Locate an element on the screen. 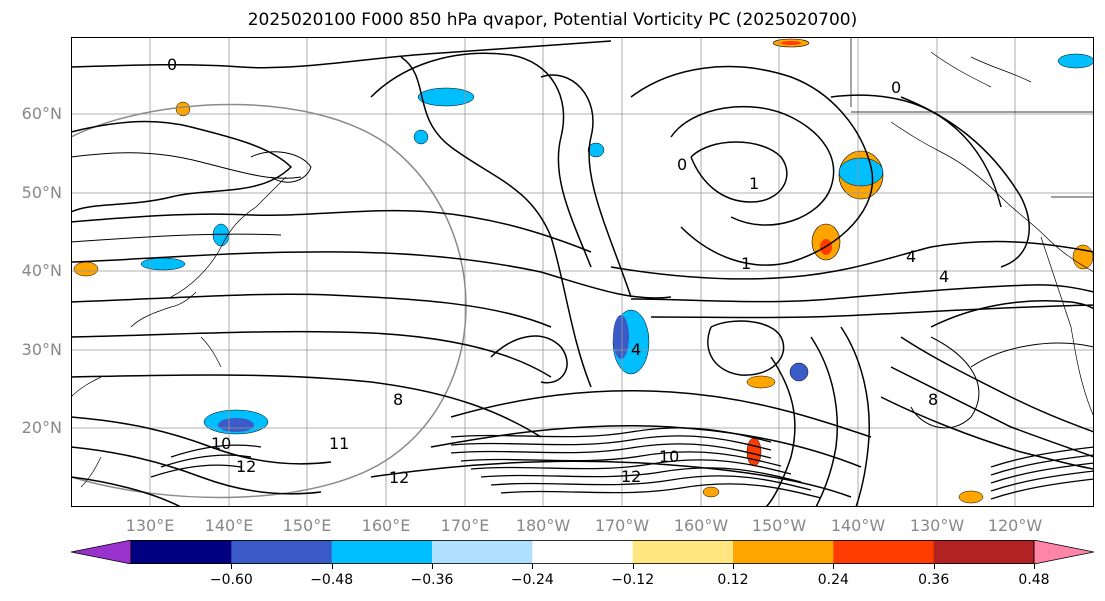  lat-label-20n: 20°N is located at coordinates (41, 427).